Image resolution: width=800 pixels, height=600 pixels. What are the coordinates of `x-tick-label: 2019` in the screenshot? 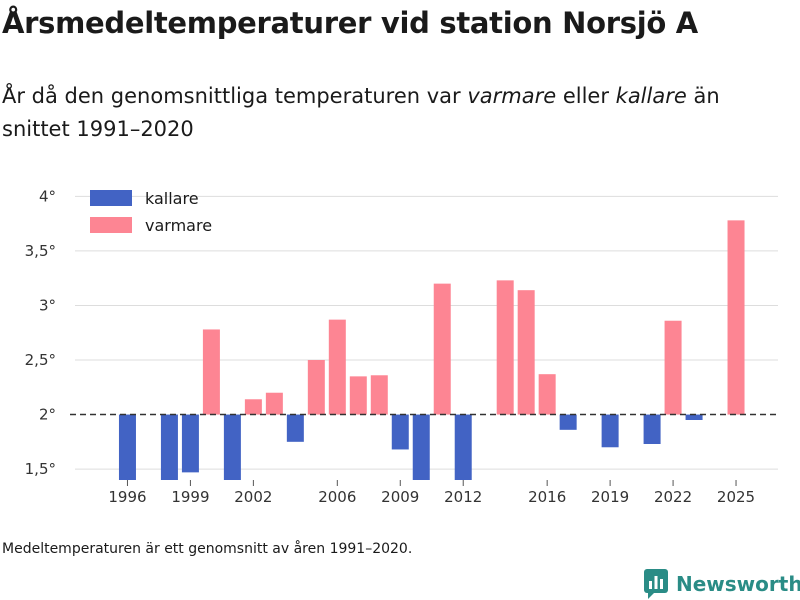 It's located at (610, 497).